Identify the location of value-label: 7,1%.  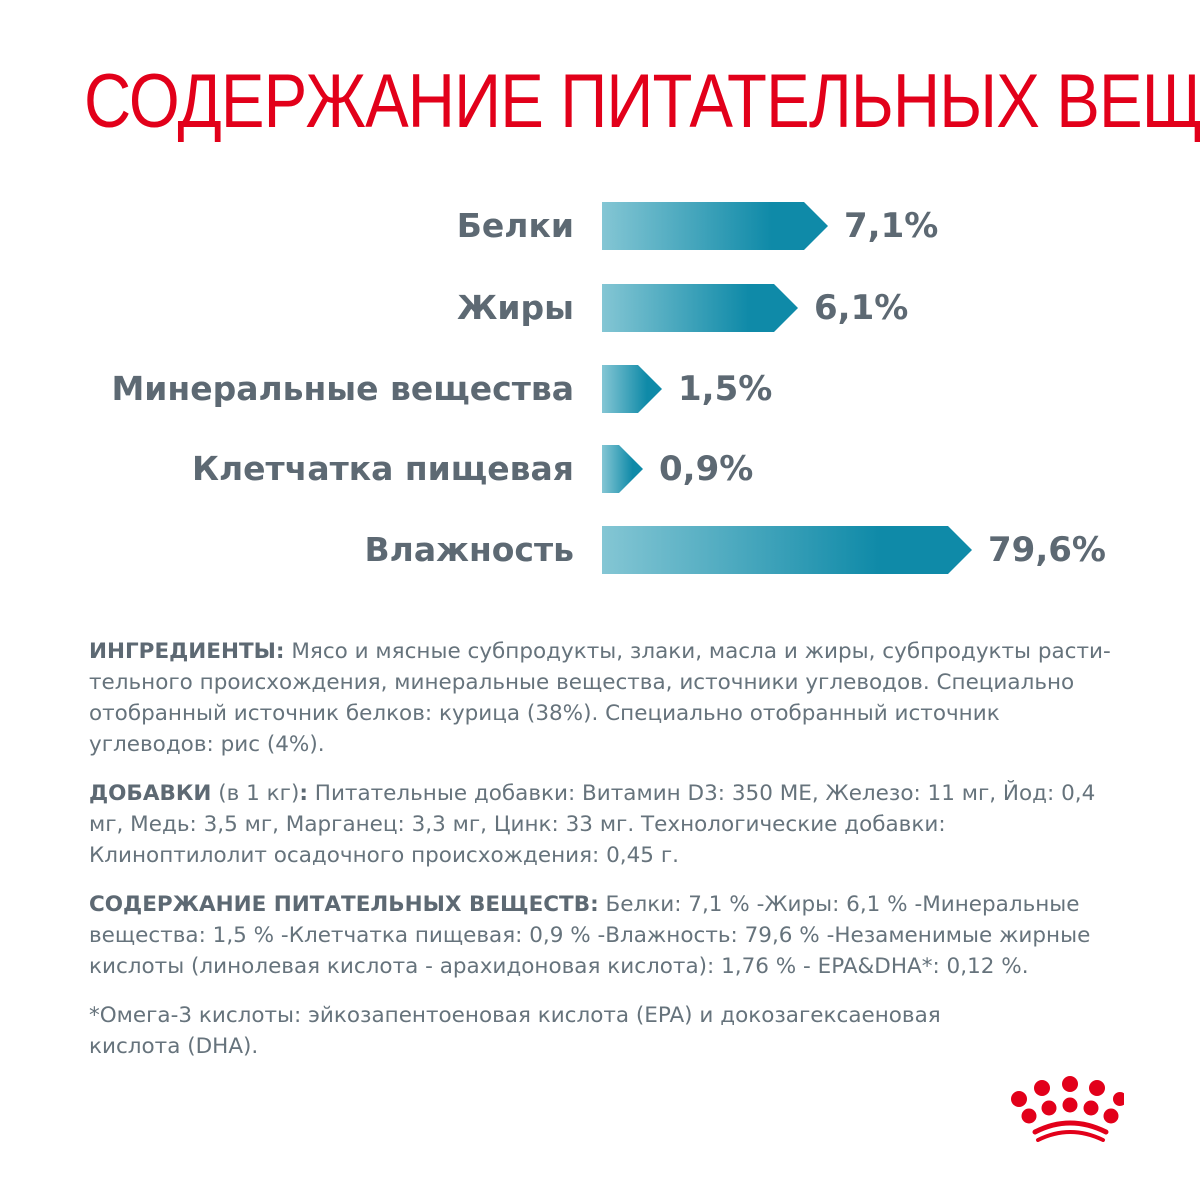
(891, 226).